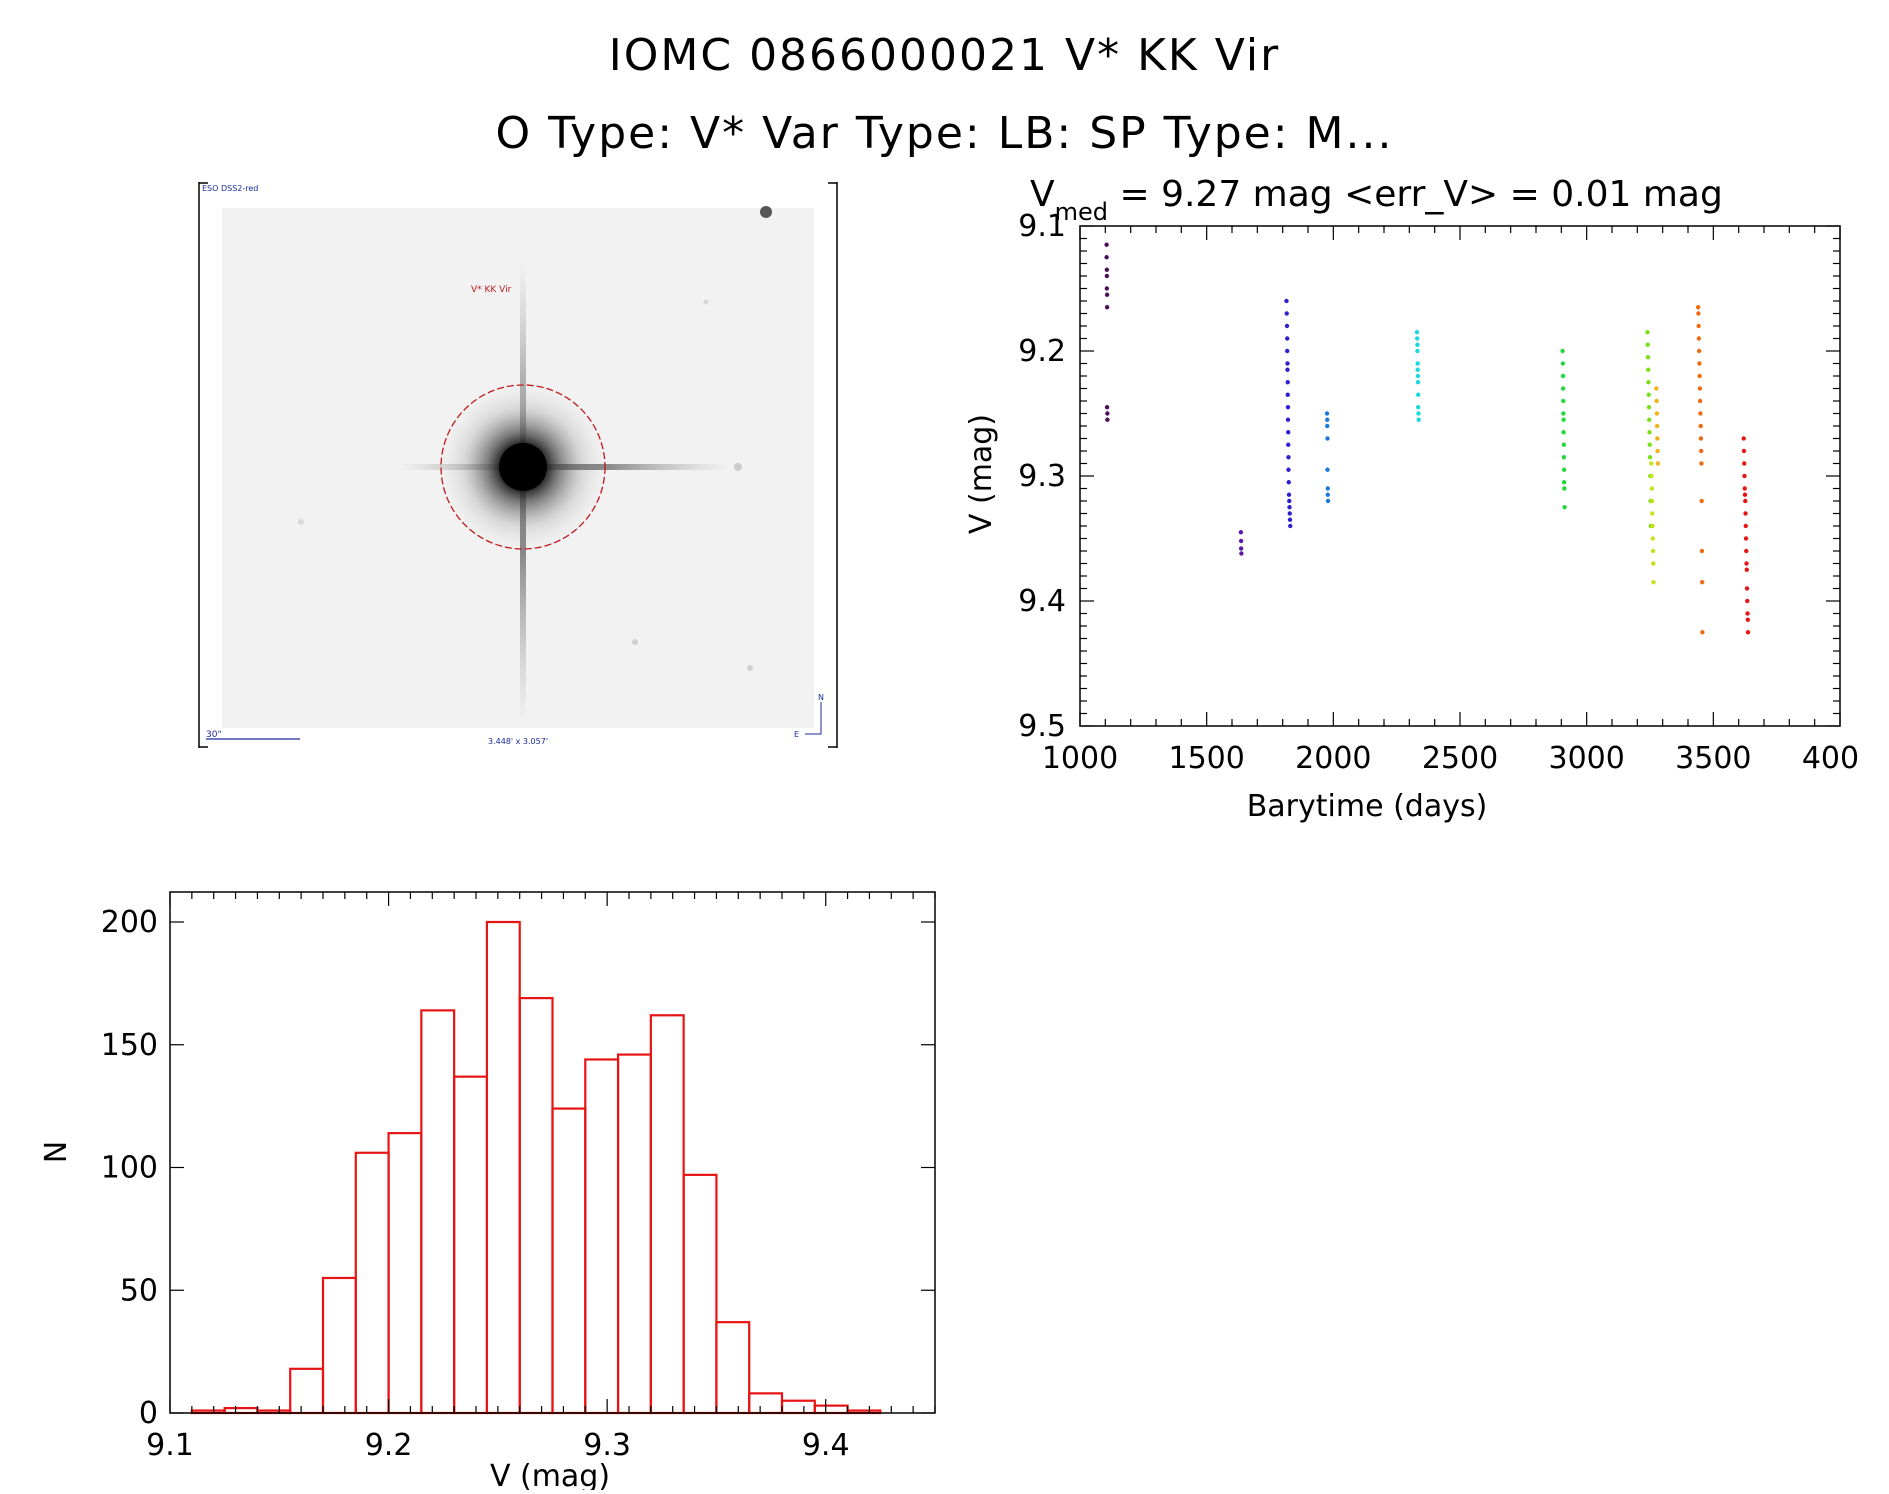  Describe the element at coordinates (1427, 438) in the screenshot. I see `light-curve-points` at that location.